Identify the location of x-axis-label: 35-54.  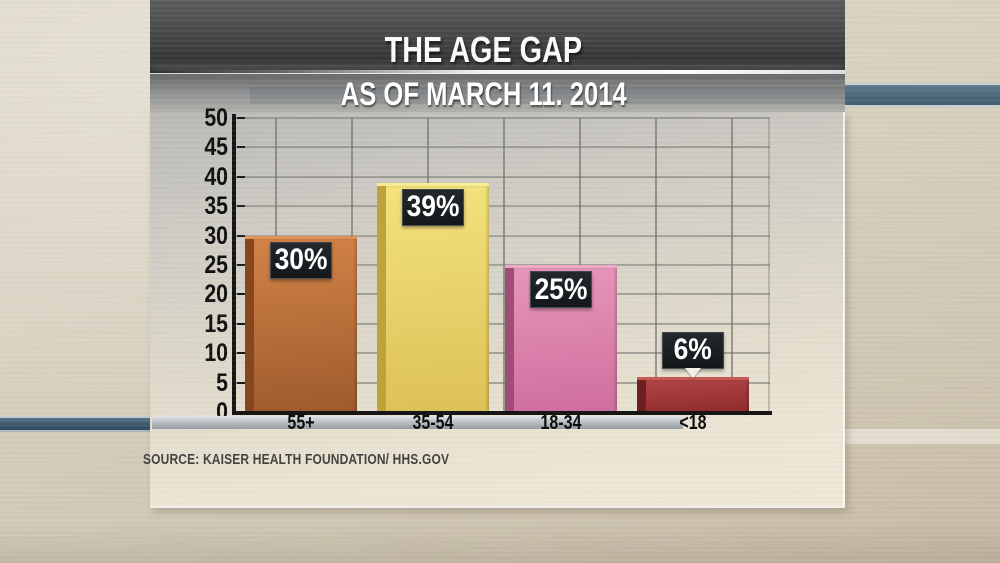
(433, 423).